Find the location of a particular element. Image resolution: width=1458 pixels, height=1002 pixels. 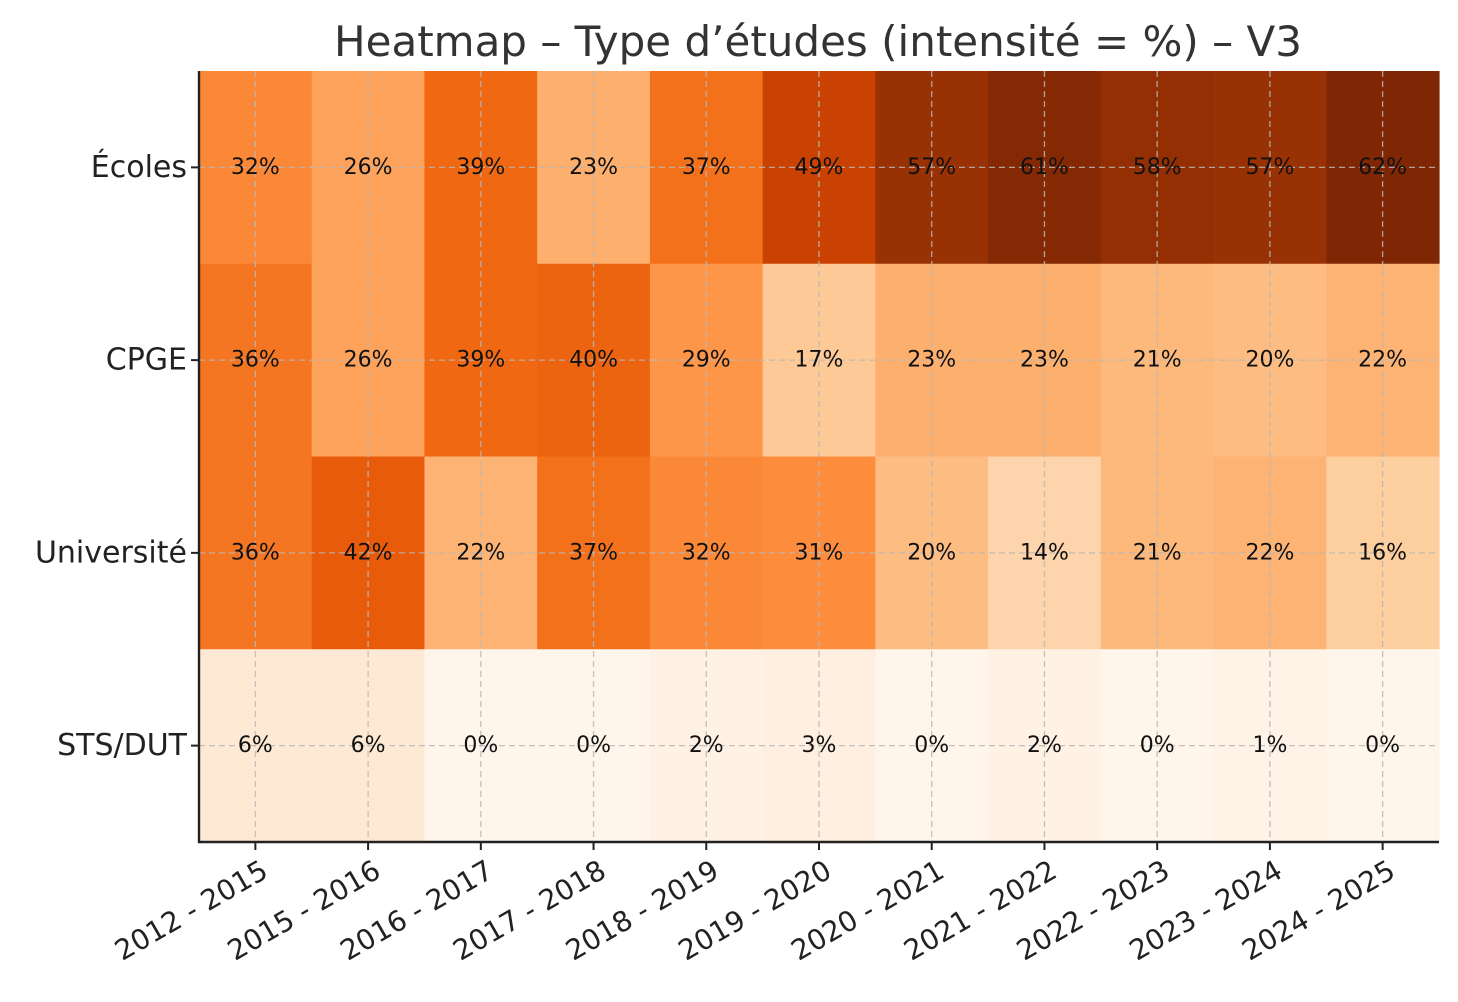

cell-value-label: 58% is located at coordinates (1157, 167).